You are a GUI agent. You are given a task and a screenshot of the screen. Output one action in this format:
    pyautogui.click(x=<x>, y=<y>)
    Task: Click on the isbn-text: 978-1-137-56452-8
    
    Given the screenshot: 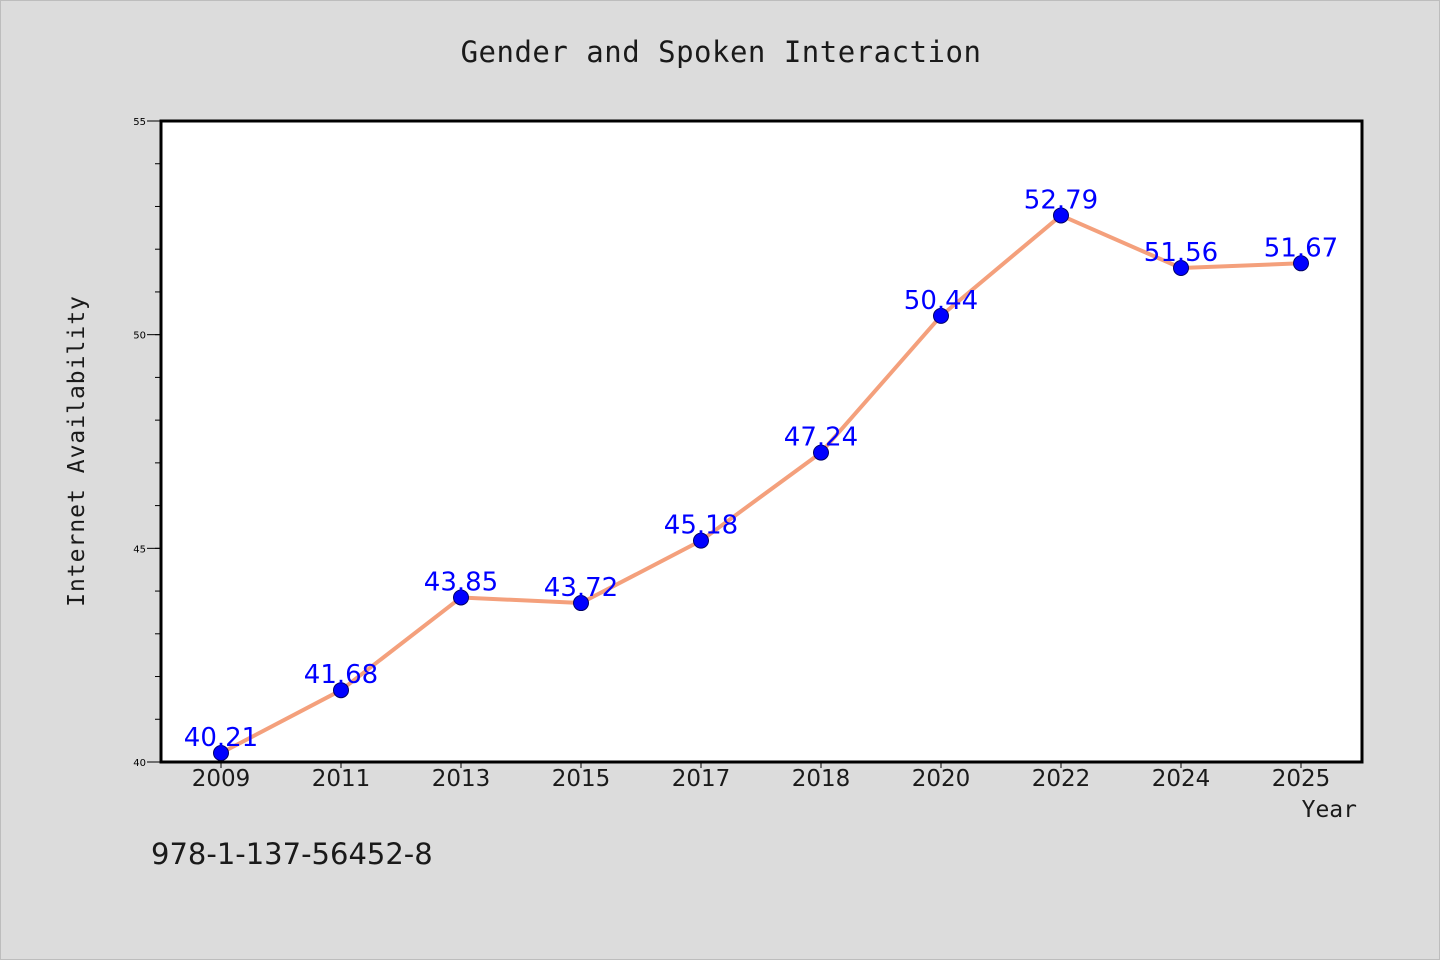 What is the action you would take?
    pyautogui.click(x=292, y=854)
    